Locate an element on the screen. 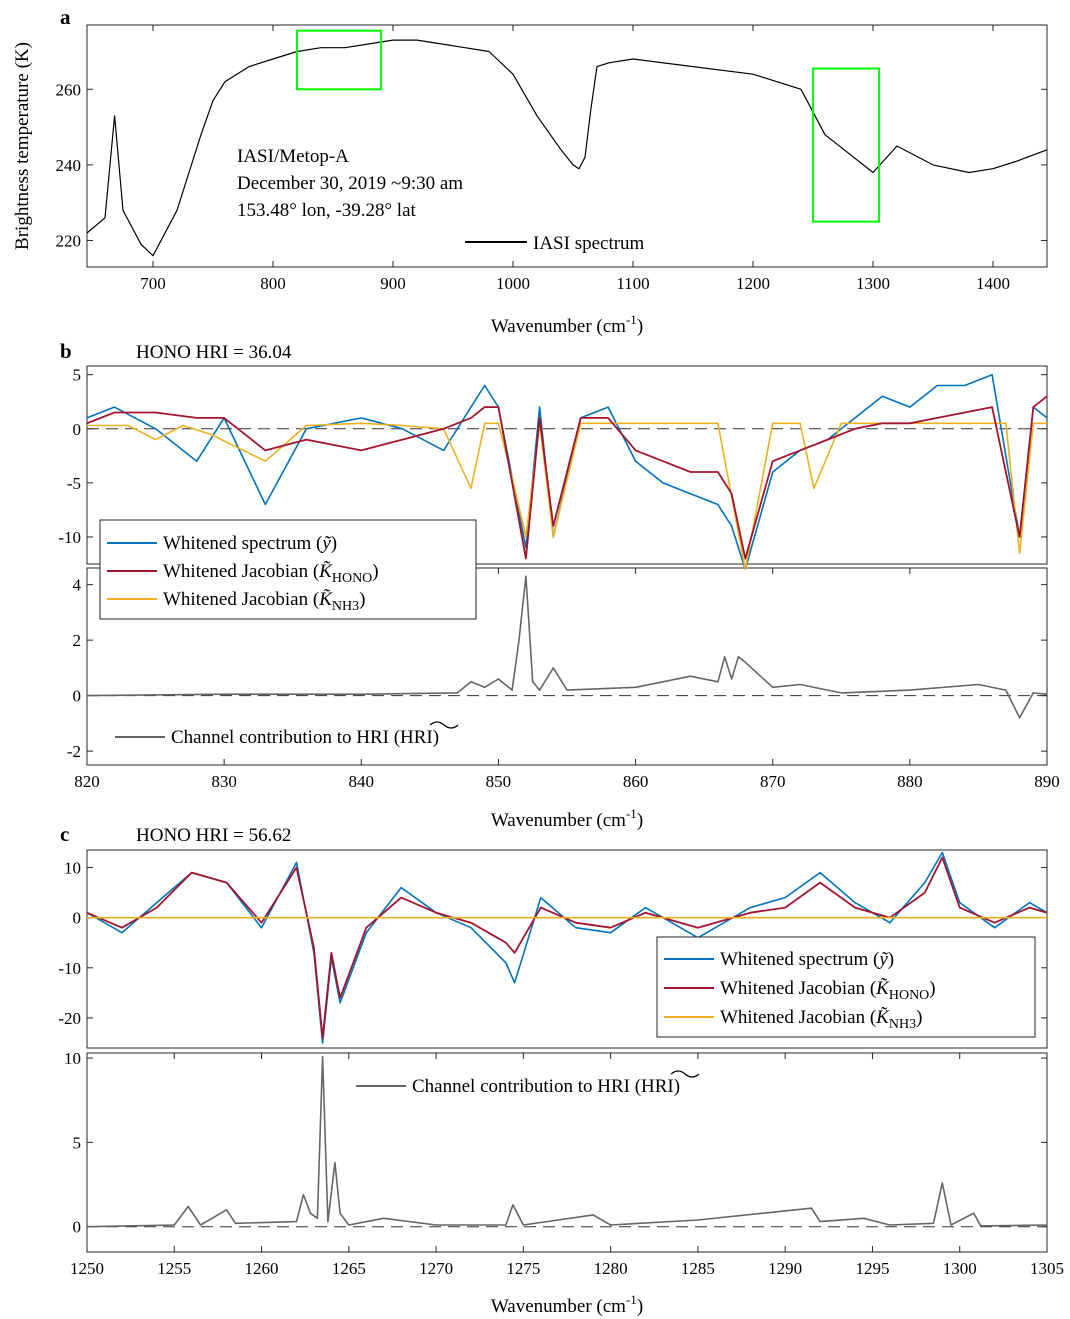 The height and width of the screenshot is (1319, 1070). panel-b-lower-xtick-label: 890 is located at coordinates (1047, 781).